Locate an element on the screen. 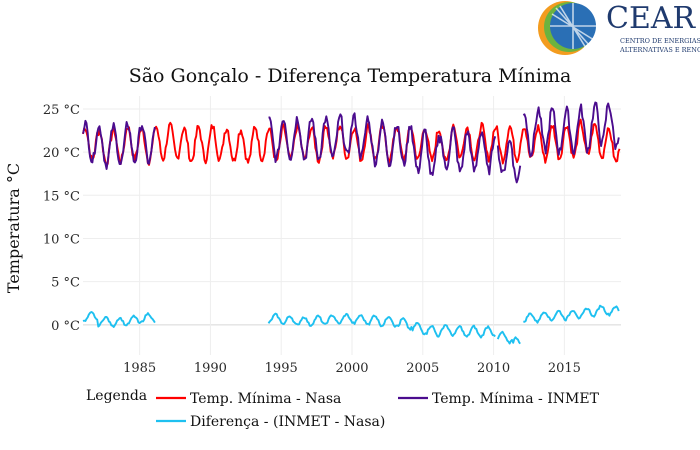 This screenshot has height=450, width=700. y-axis-ticks: 0 °C 5 °C 10 °C 15 °C 20 °C 25 °C is located at coordinates (61, 218).